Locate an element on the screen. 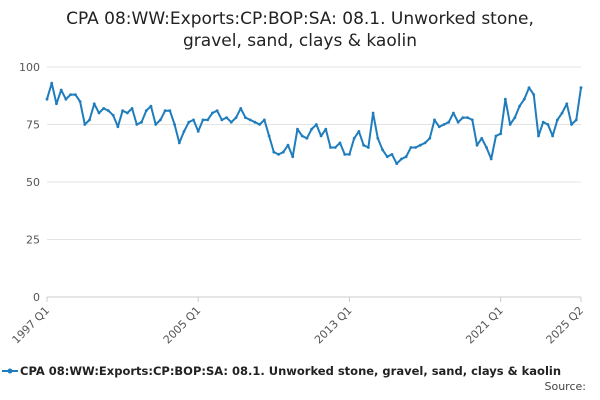 The image size is (600, 400). y-tick-label-25: 25 is located at coordinates (33, 240).